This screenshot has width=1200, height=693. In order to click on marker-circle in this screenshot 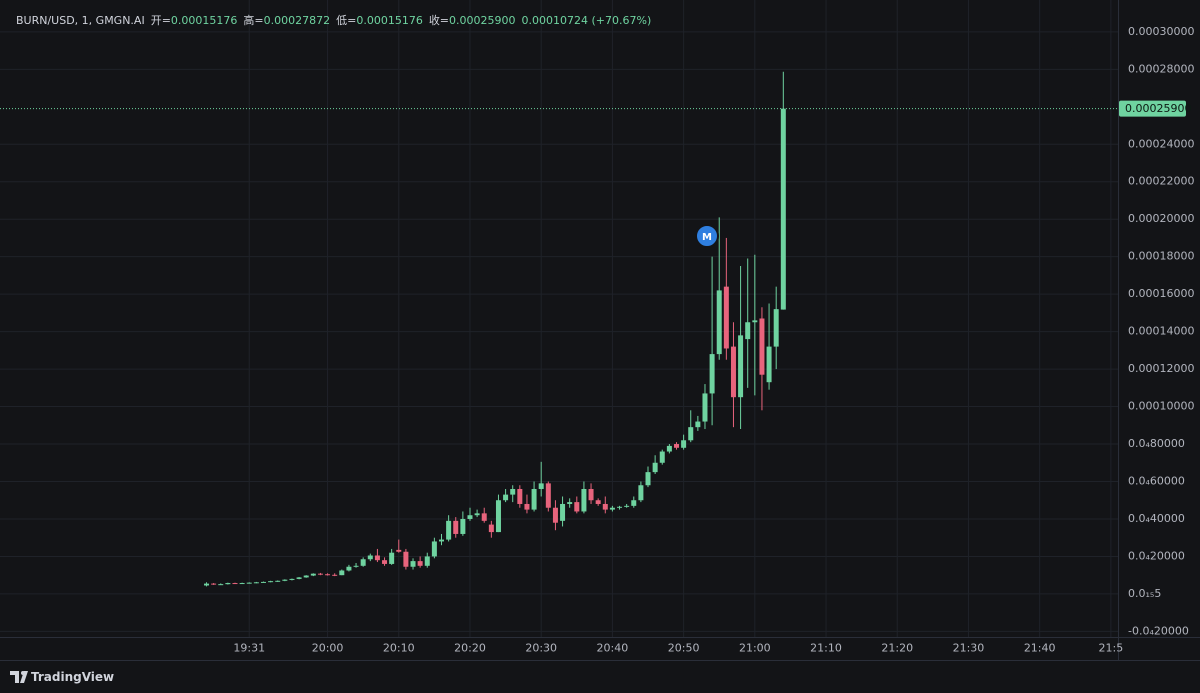, I will do `click(707, 236)`.